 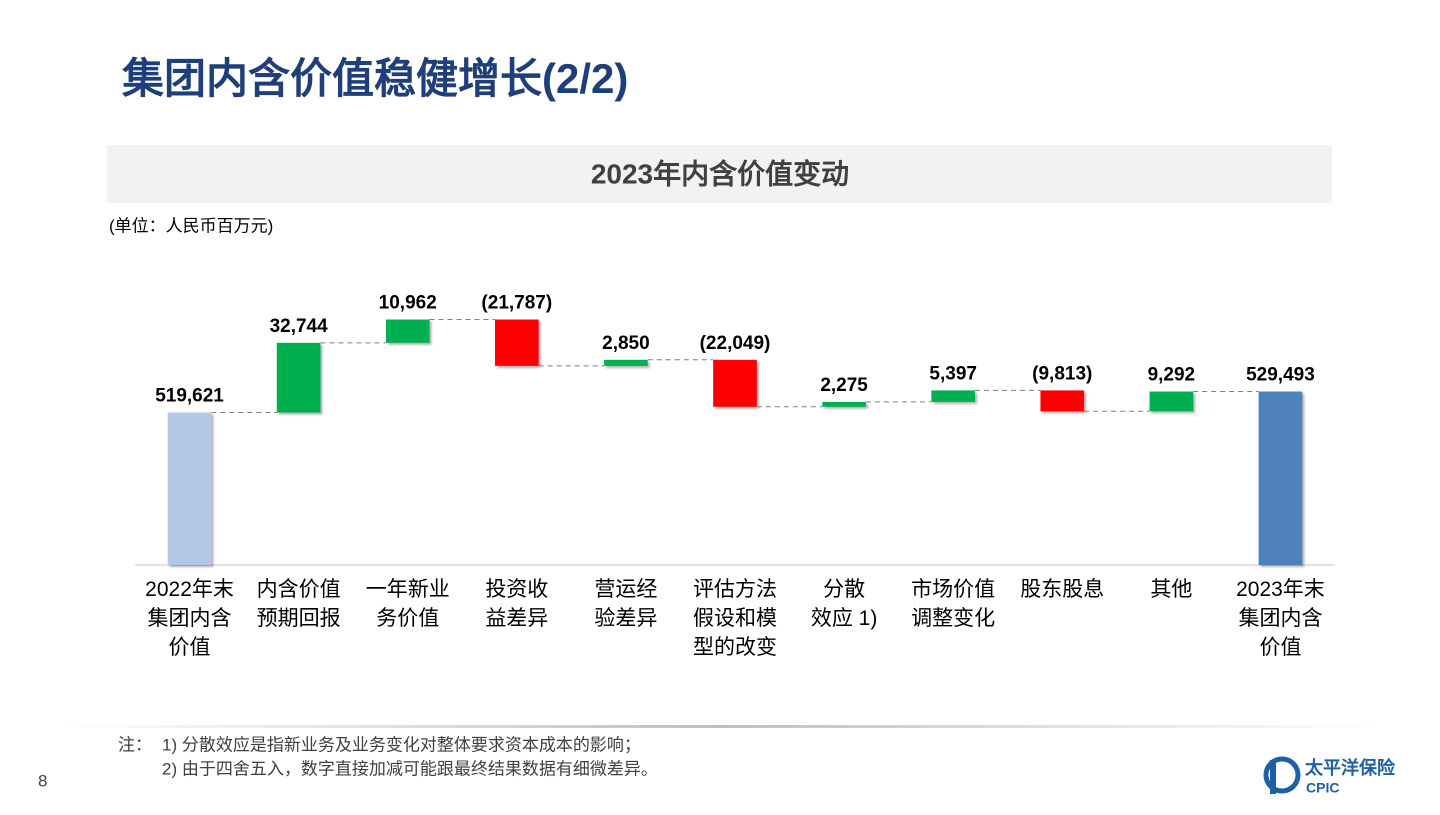 What do you see at coordinates (735, 343) in the screenshot?
I see `value-label: (22,049)` at bounding box center [735, 343].